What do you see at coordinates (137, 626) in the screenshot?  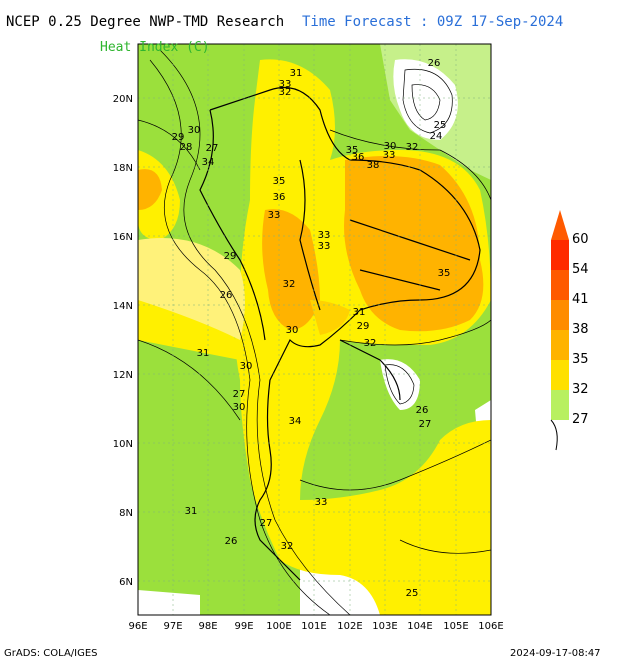 I see `x-tick-label: 96E` at bounding box center [137, 626].